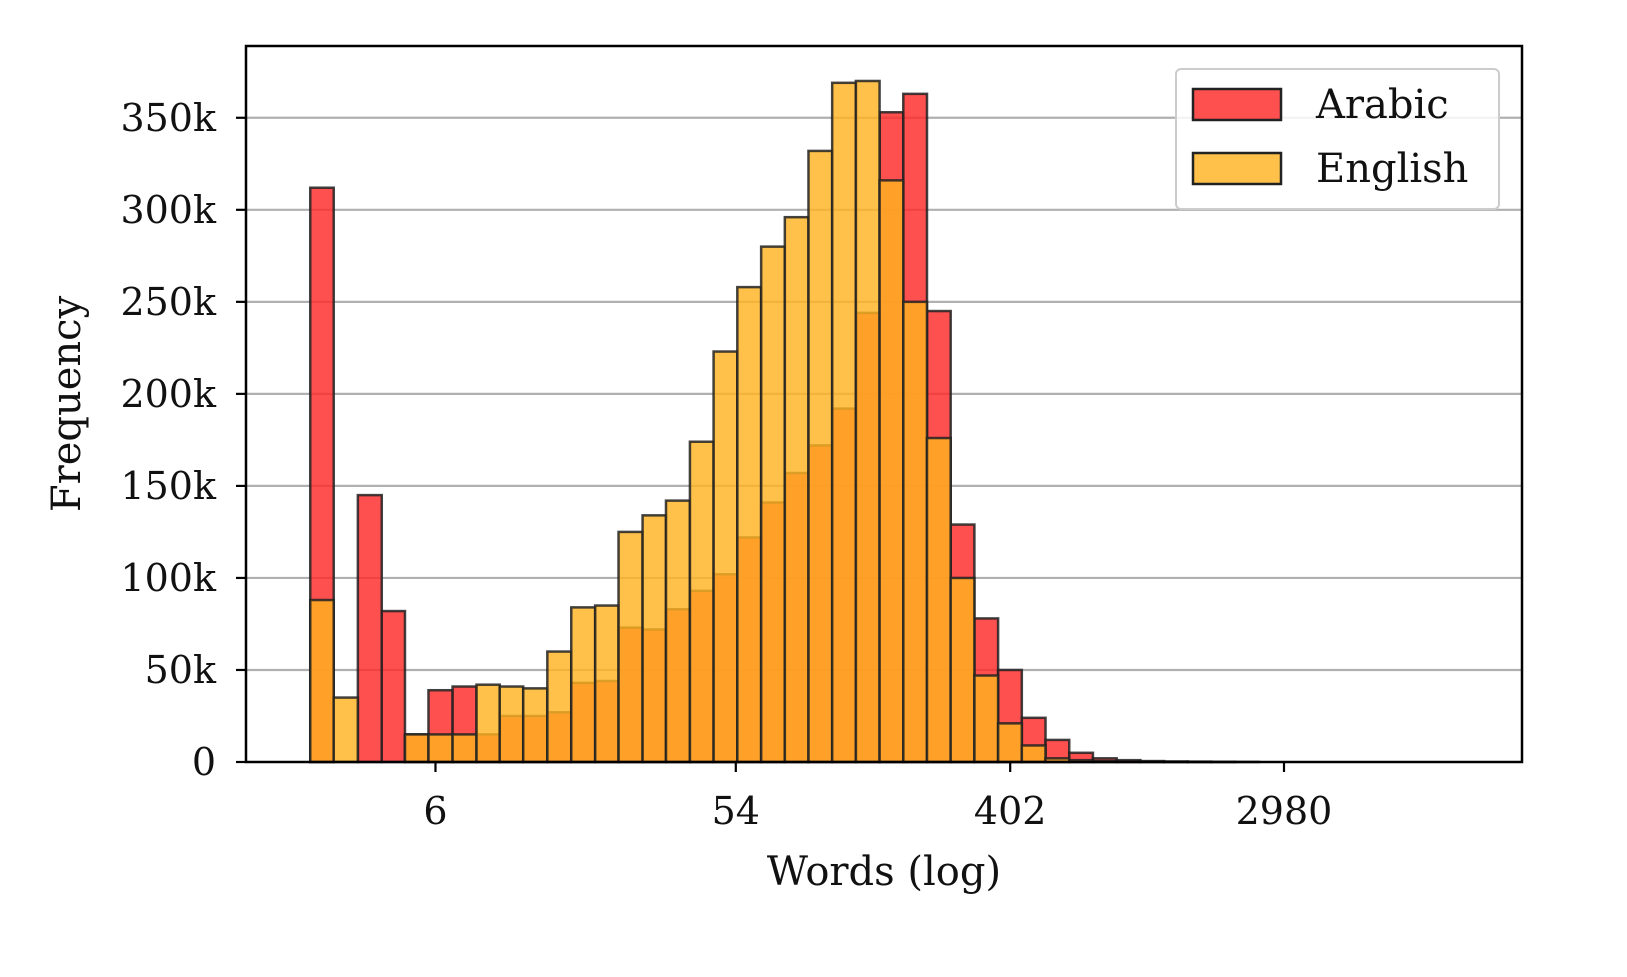  What do you see at coordinates (1337, 139) in the screenshot?
I see `legend: Arabic English` at bounding box center [1337, 139].